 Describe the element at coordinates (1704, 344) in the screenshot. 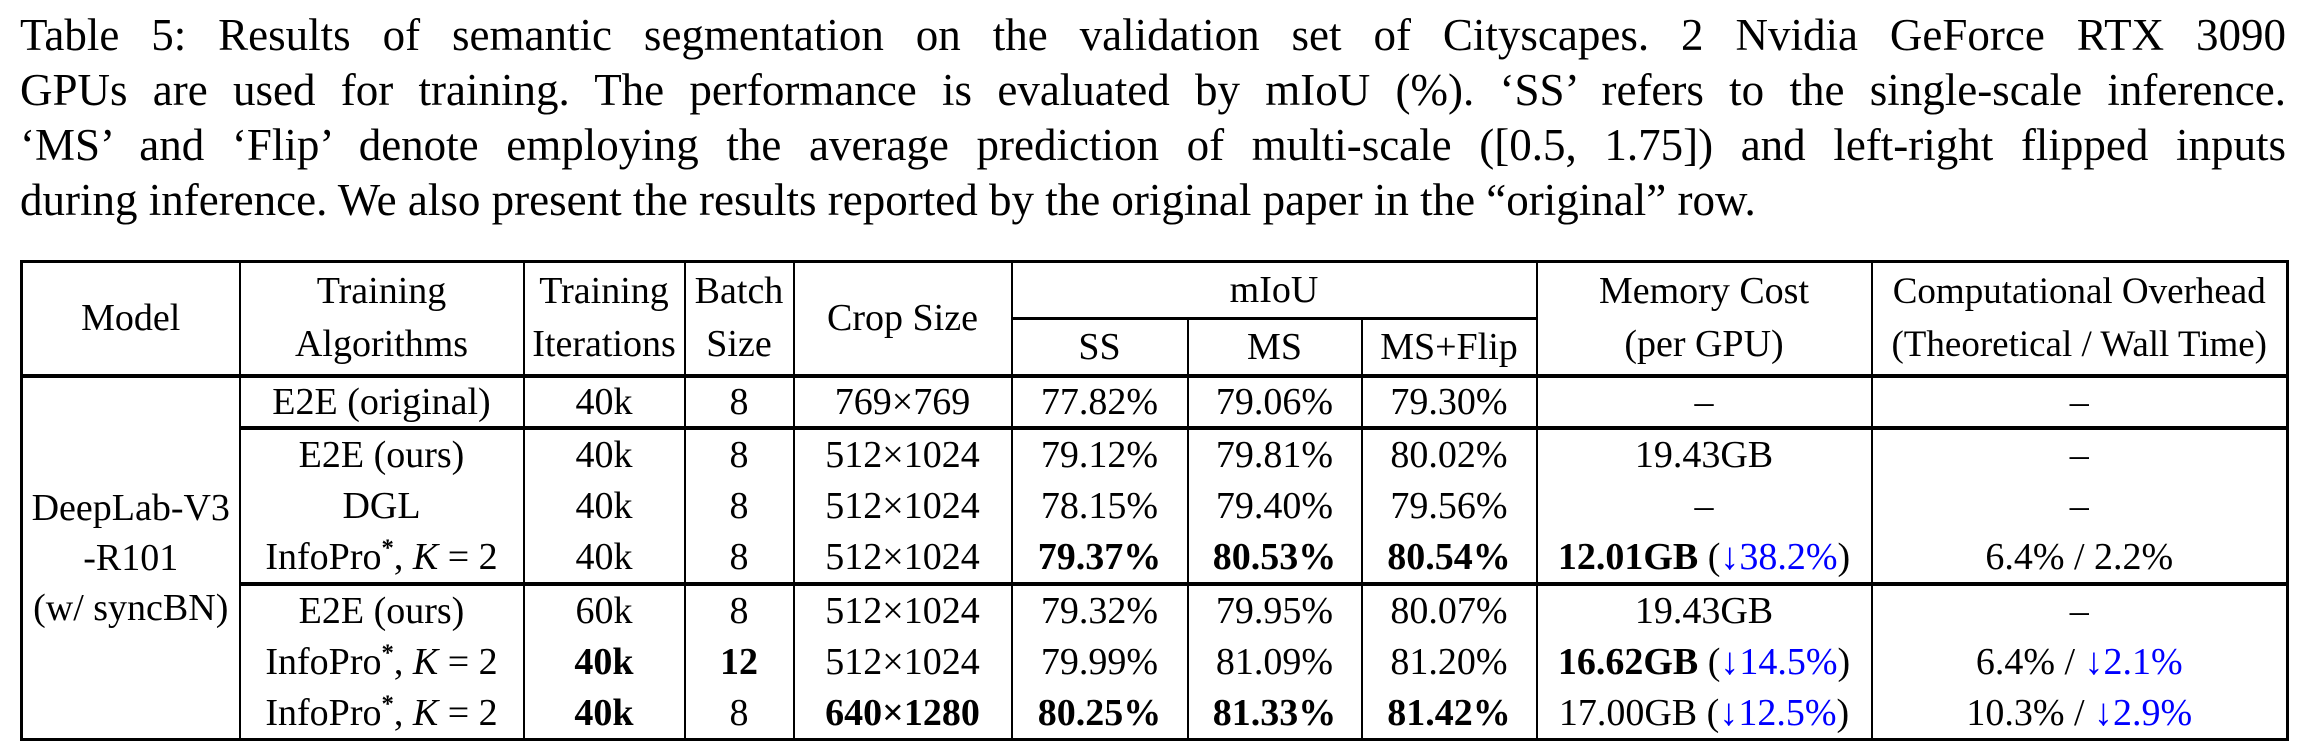

I see `header-memory-cost-line2: (per GPU)` at that location.